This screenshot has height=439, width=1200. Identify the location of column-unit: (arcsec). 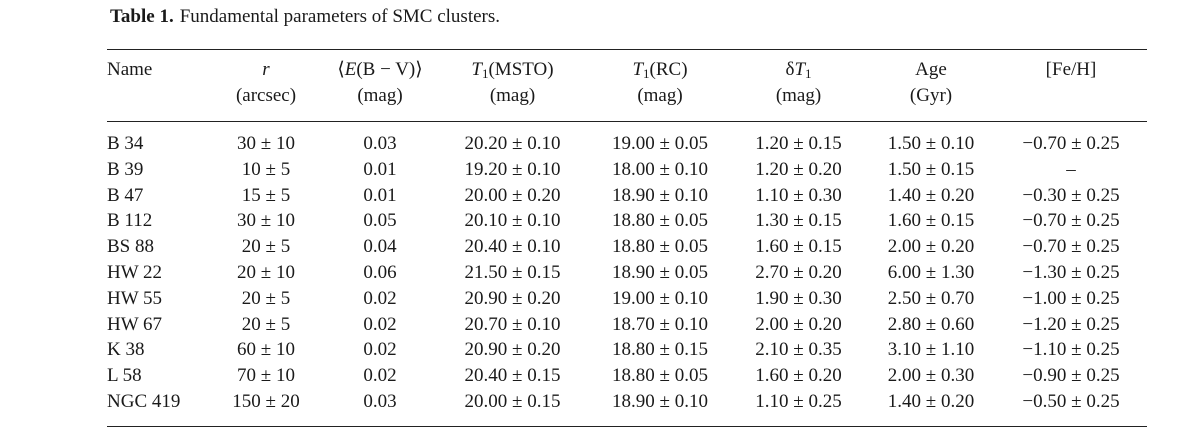
(266, 95).